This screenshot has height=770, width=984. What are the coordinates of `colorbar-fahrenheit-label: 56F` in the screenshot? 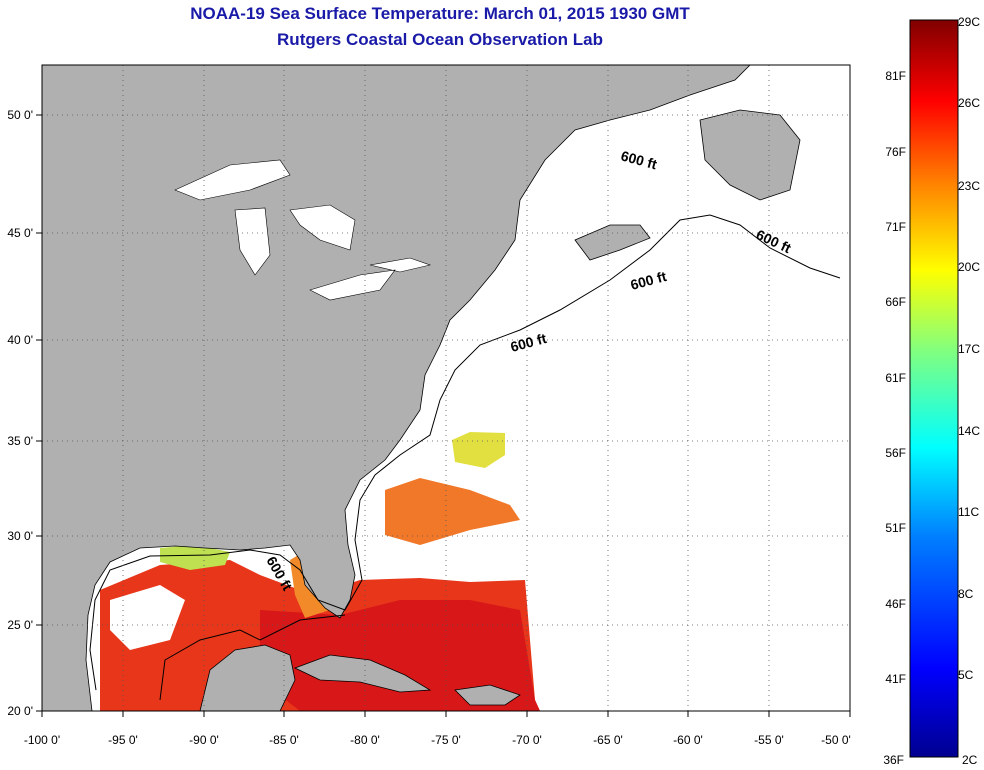 It's located at (895, 453).